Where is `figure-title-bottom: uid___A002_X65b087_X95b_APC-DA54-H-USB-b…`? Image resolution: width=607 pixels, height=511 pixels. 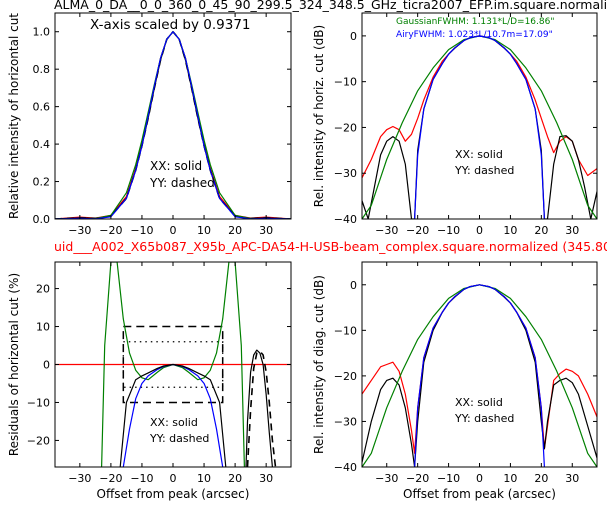 figure-title-bottom: uid___A002_X65b087_X95b_APC-DA54-H-USB-b… is located at coordinates (330, 246).